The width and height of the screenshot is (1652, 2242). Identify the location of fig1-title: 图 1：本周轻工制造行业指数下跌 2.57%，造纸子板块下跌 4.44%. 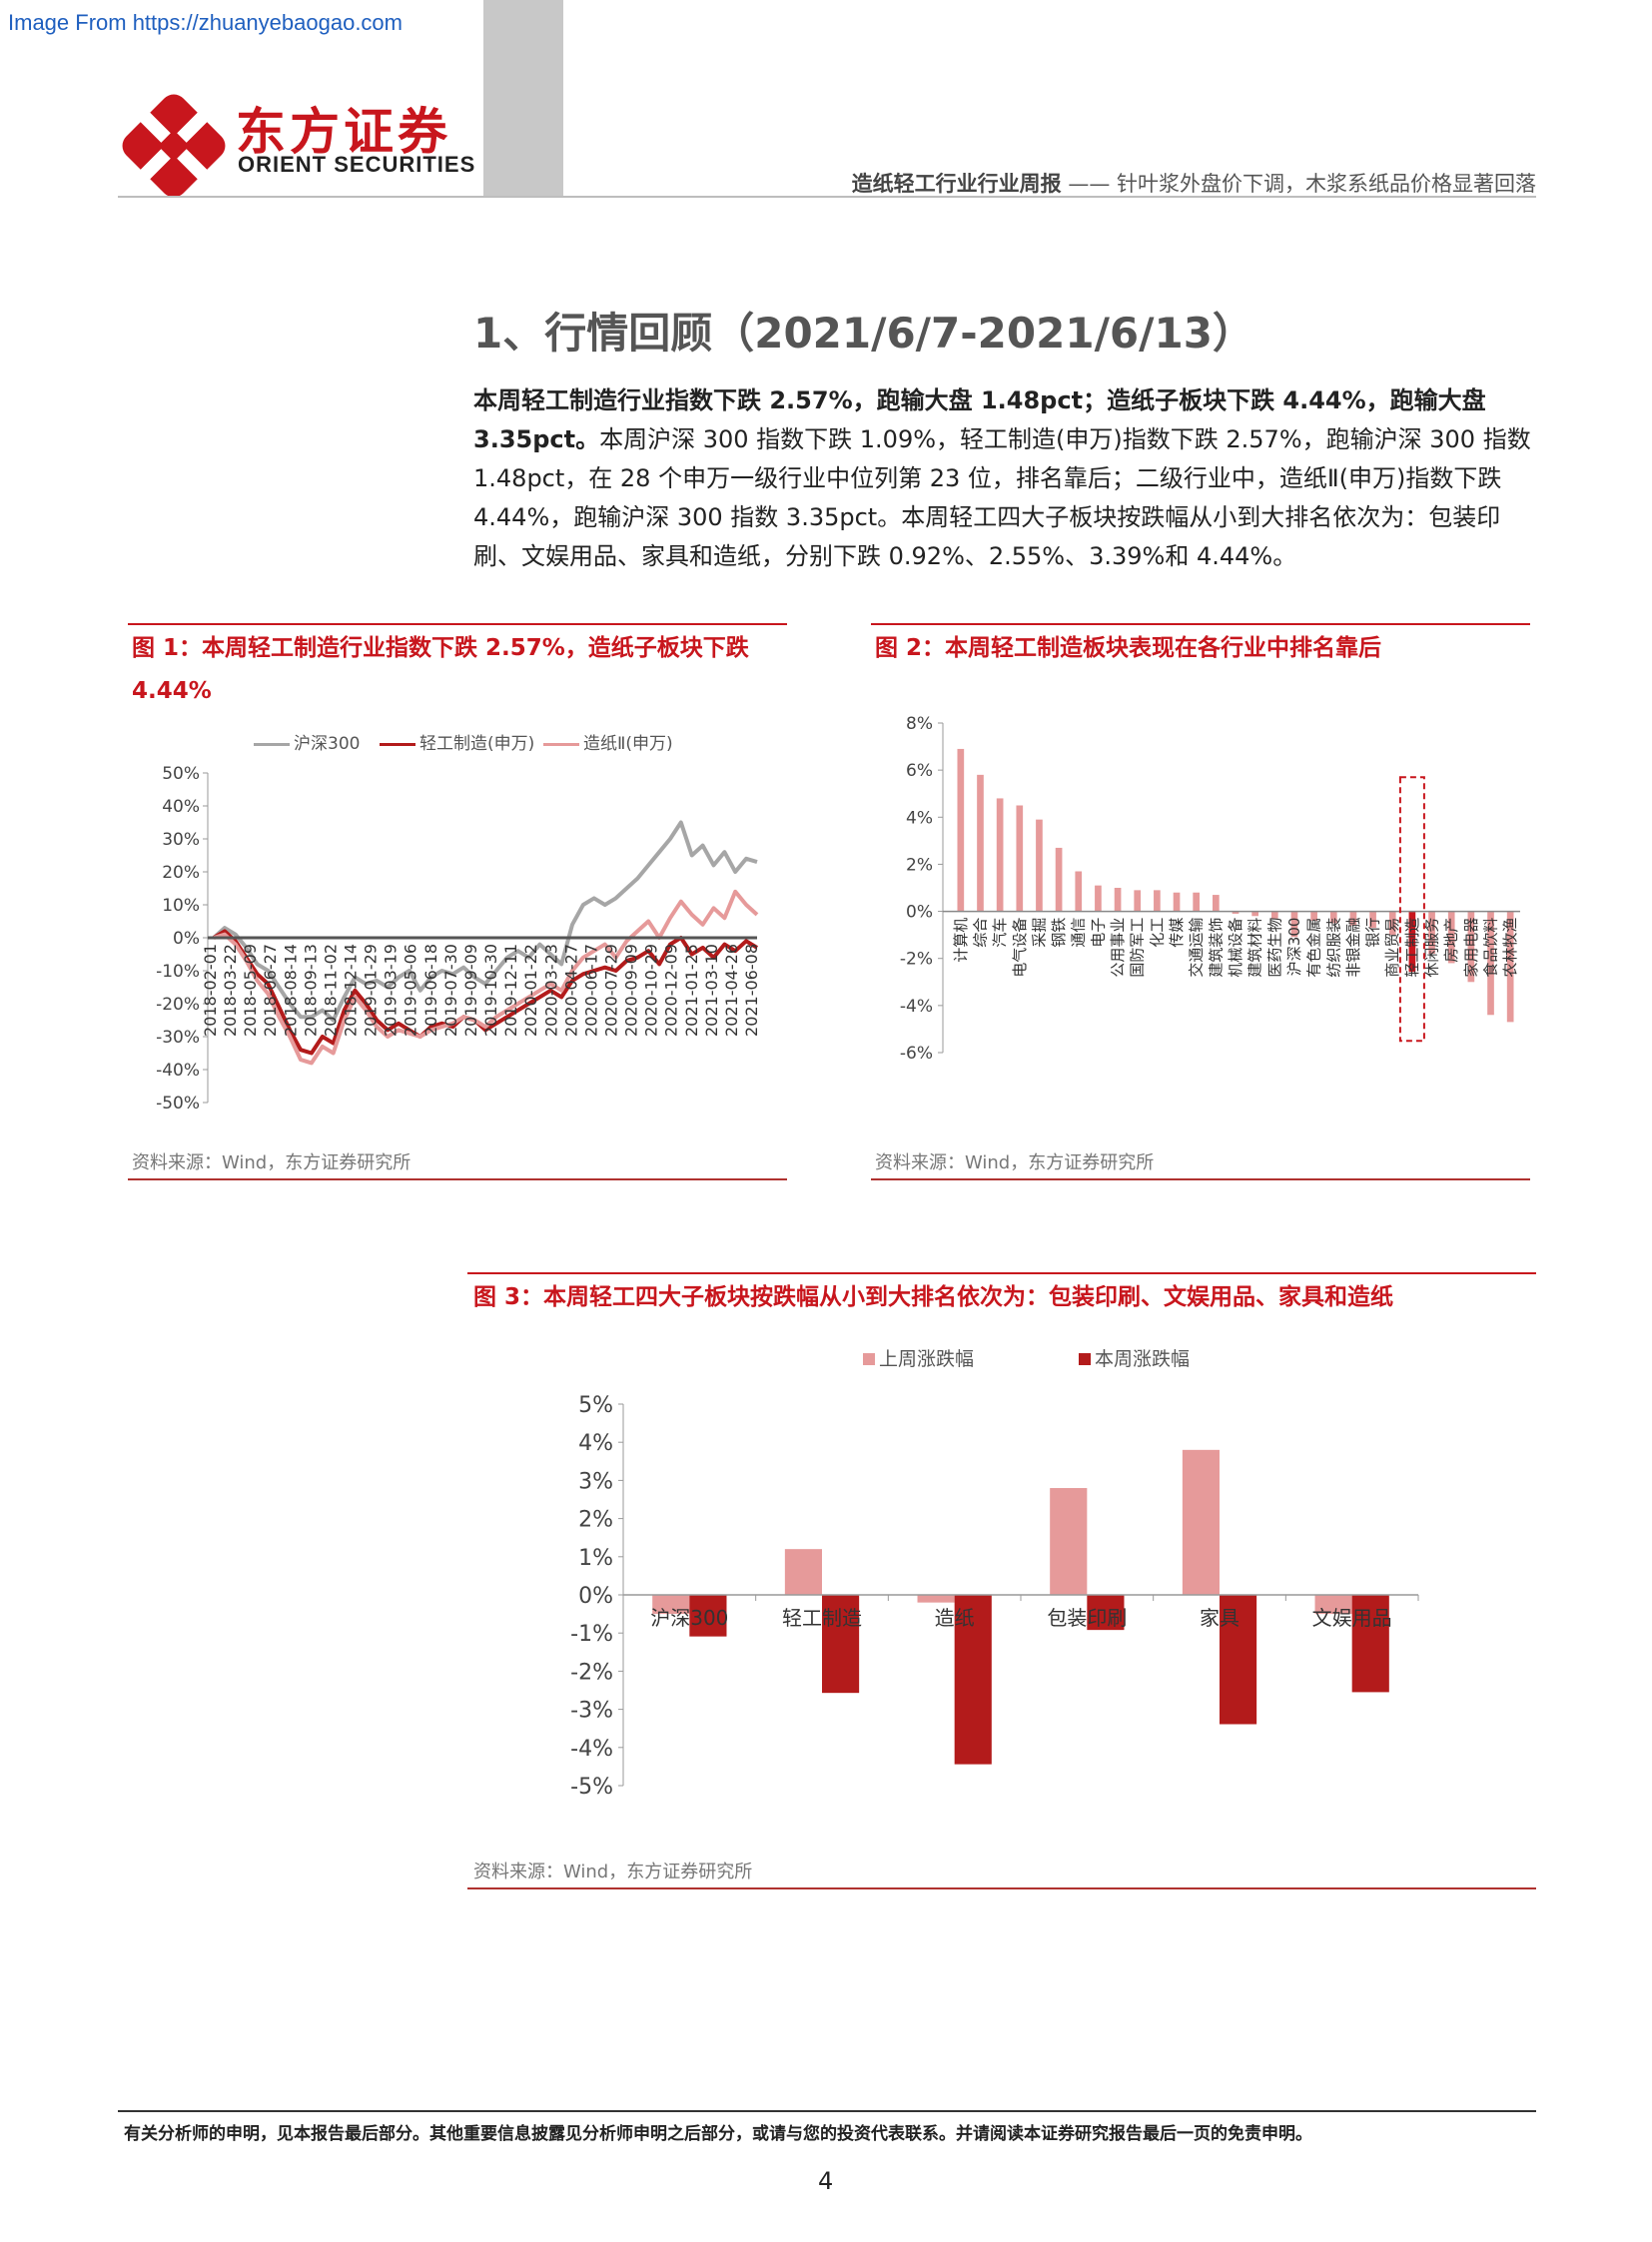
(440, 669).